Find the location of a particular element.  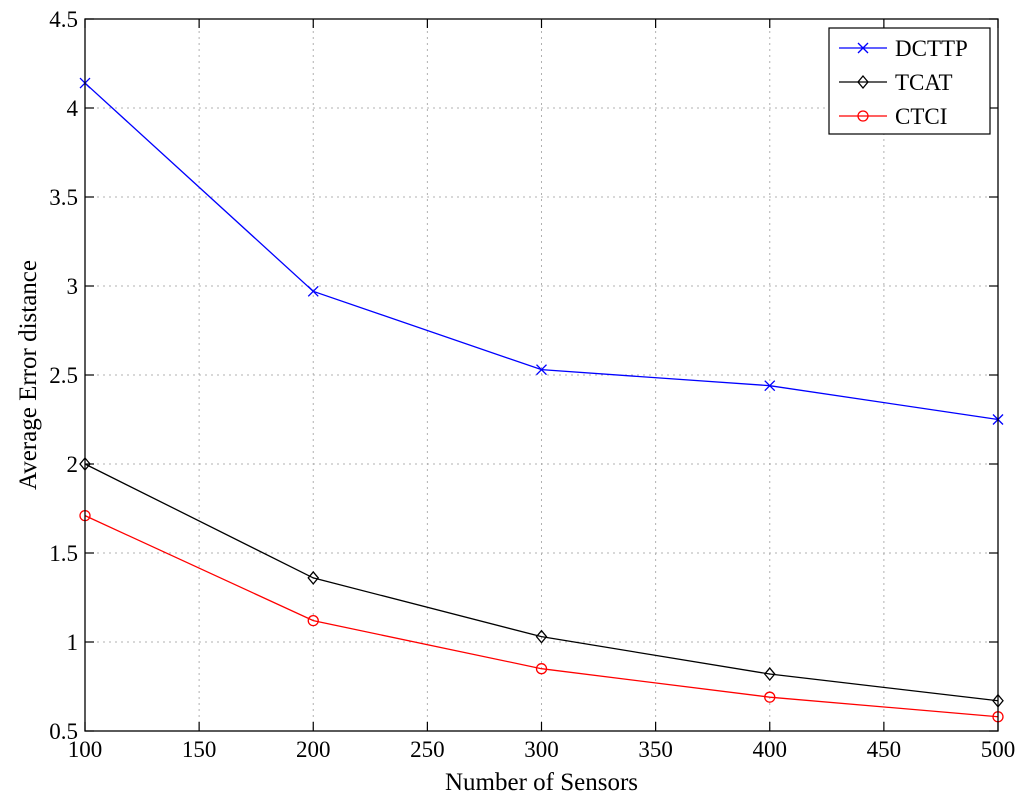

x-tick-label: 200 is located at coordinates (313, 749).